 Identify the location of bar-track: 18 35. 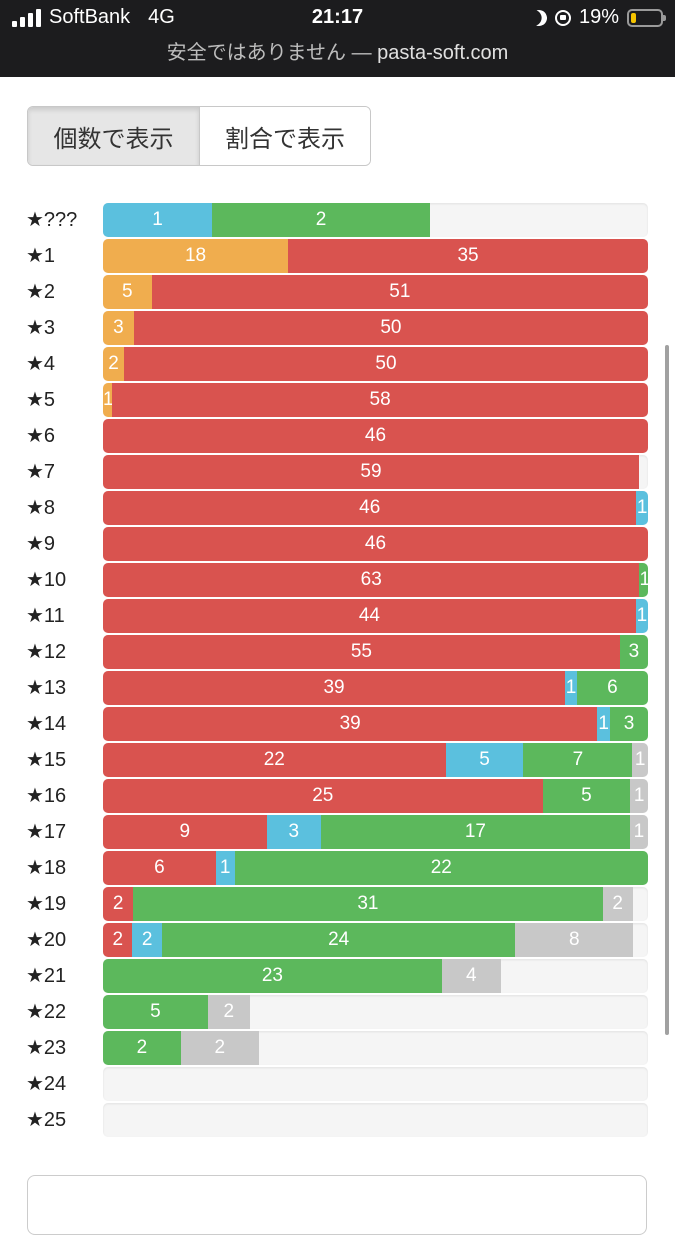
(375, 256).